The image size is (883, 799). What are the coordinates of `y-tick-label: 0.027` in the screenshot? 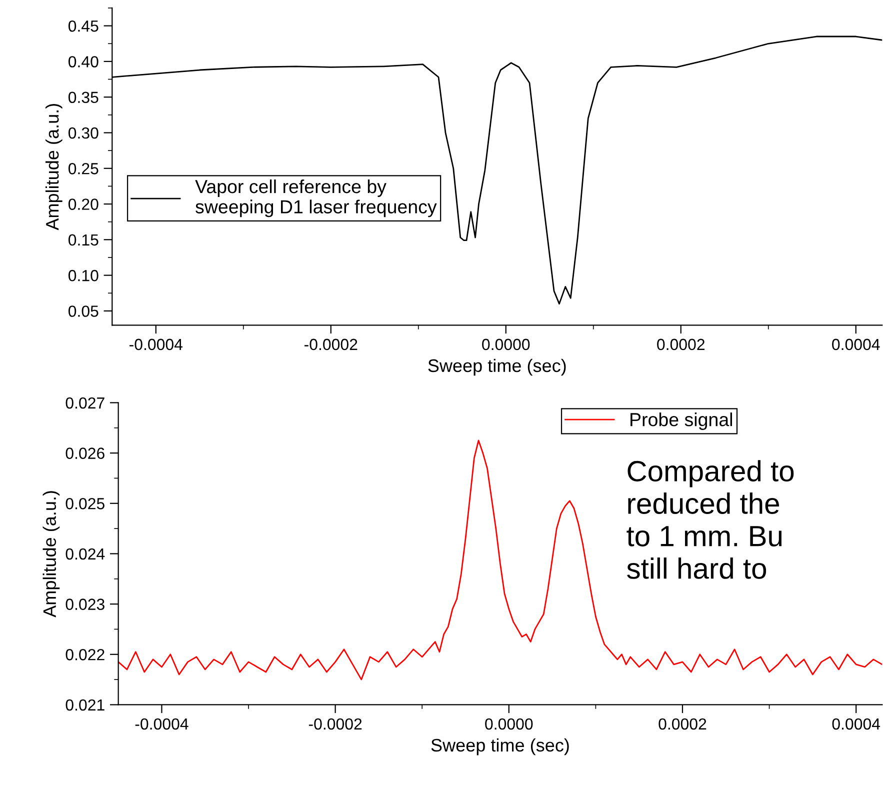 It's located at (85, 403).